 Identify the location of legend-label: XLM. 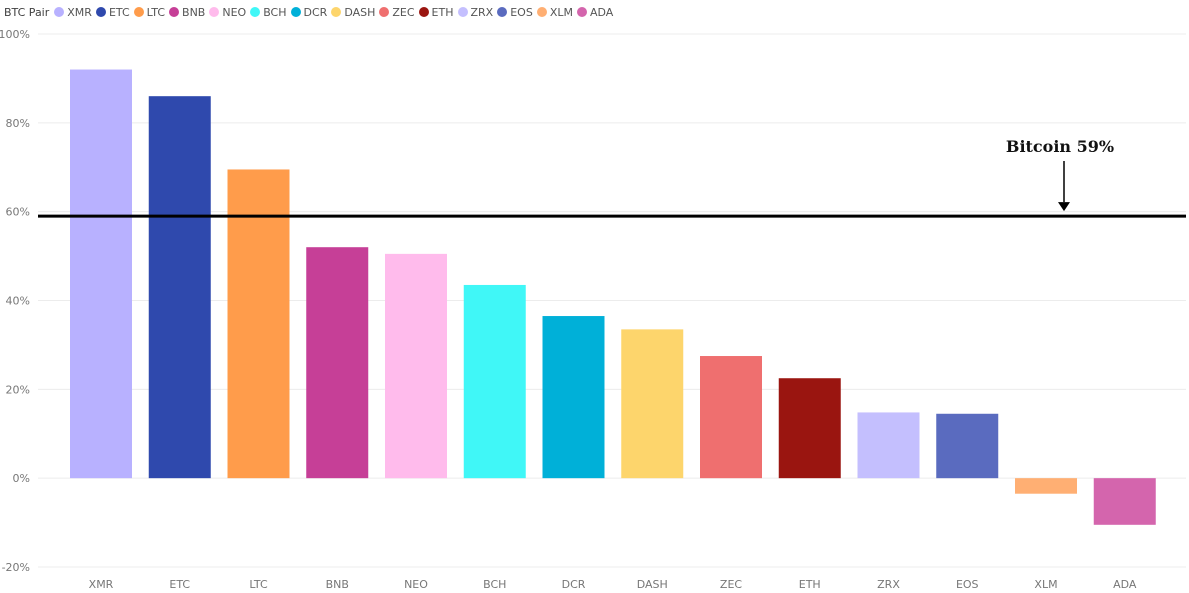
(561, 12).